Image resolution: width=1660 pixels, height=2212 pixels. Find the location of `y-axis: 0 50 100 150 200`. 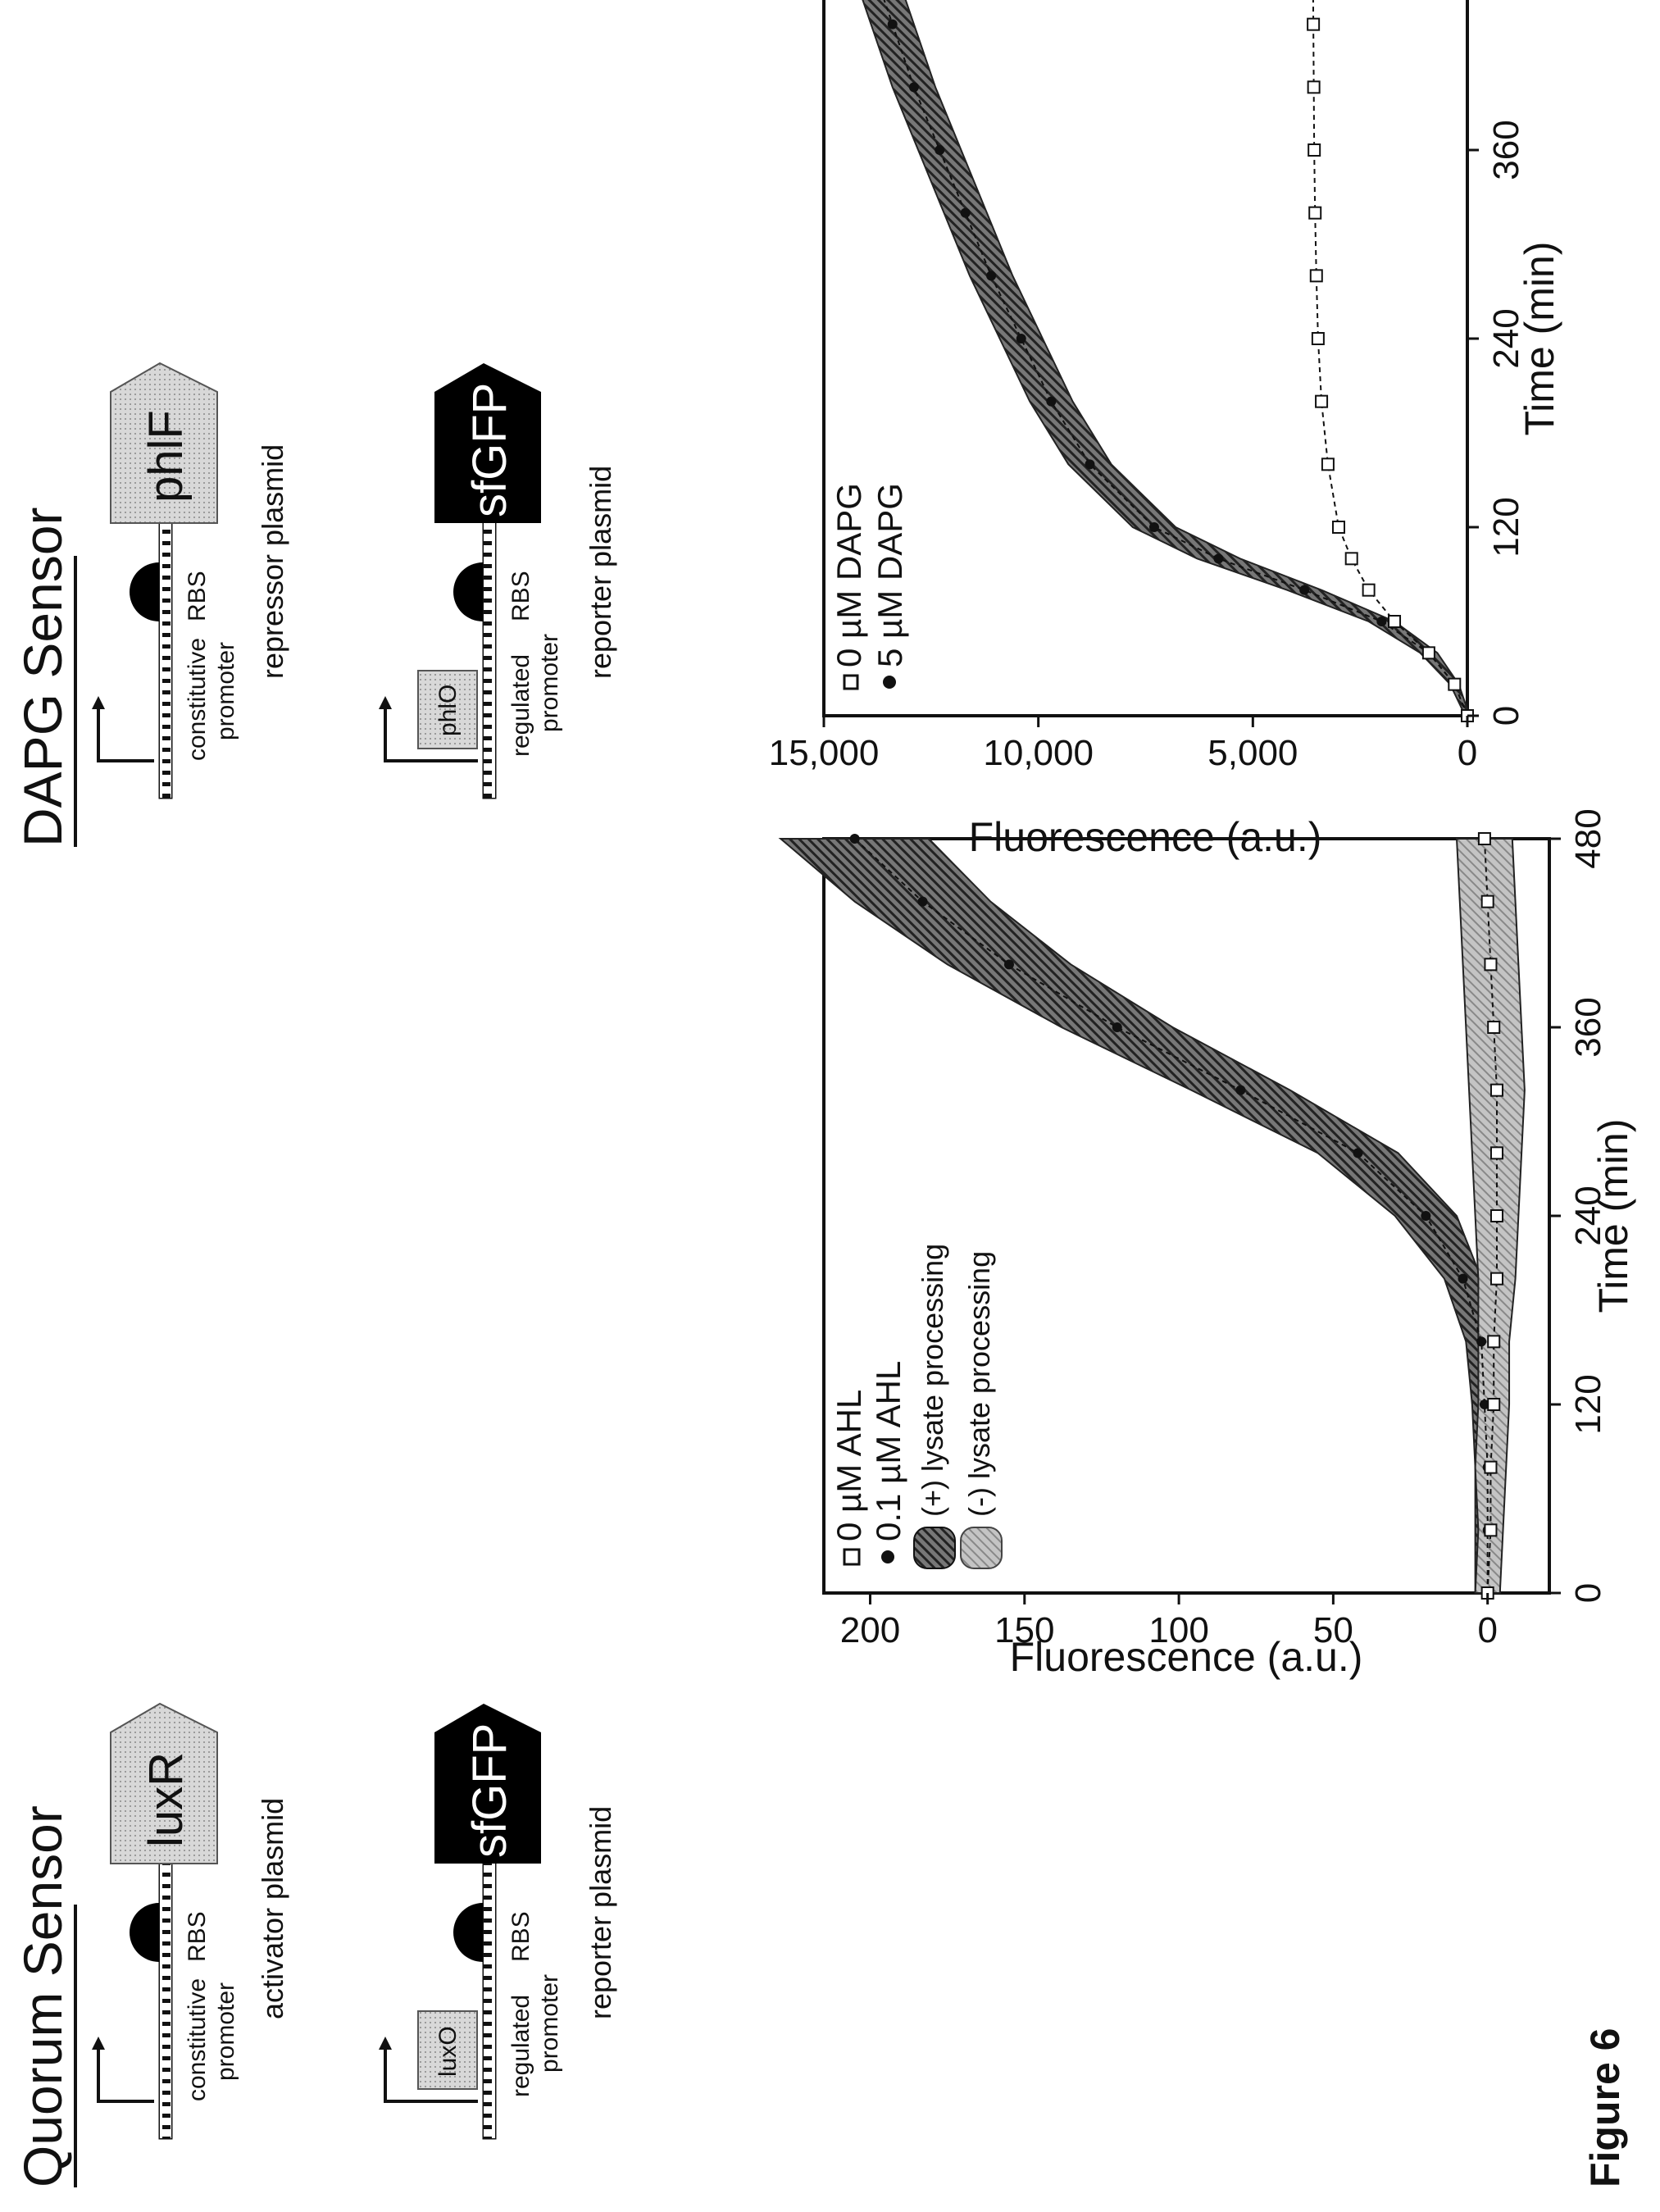

y-axis: 0 50 100 150 200 is located at coordinates (1169, 1621).